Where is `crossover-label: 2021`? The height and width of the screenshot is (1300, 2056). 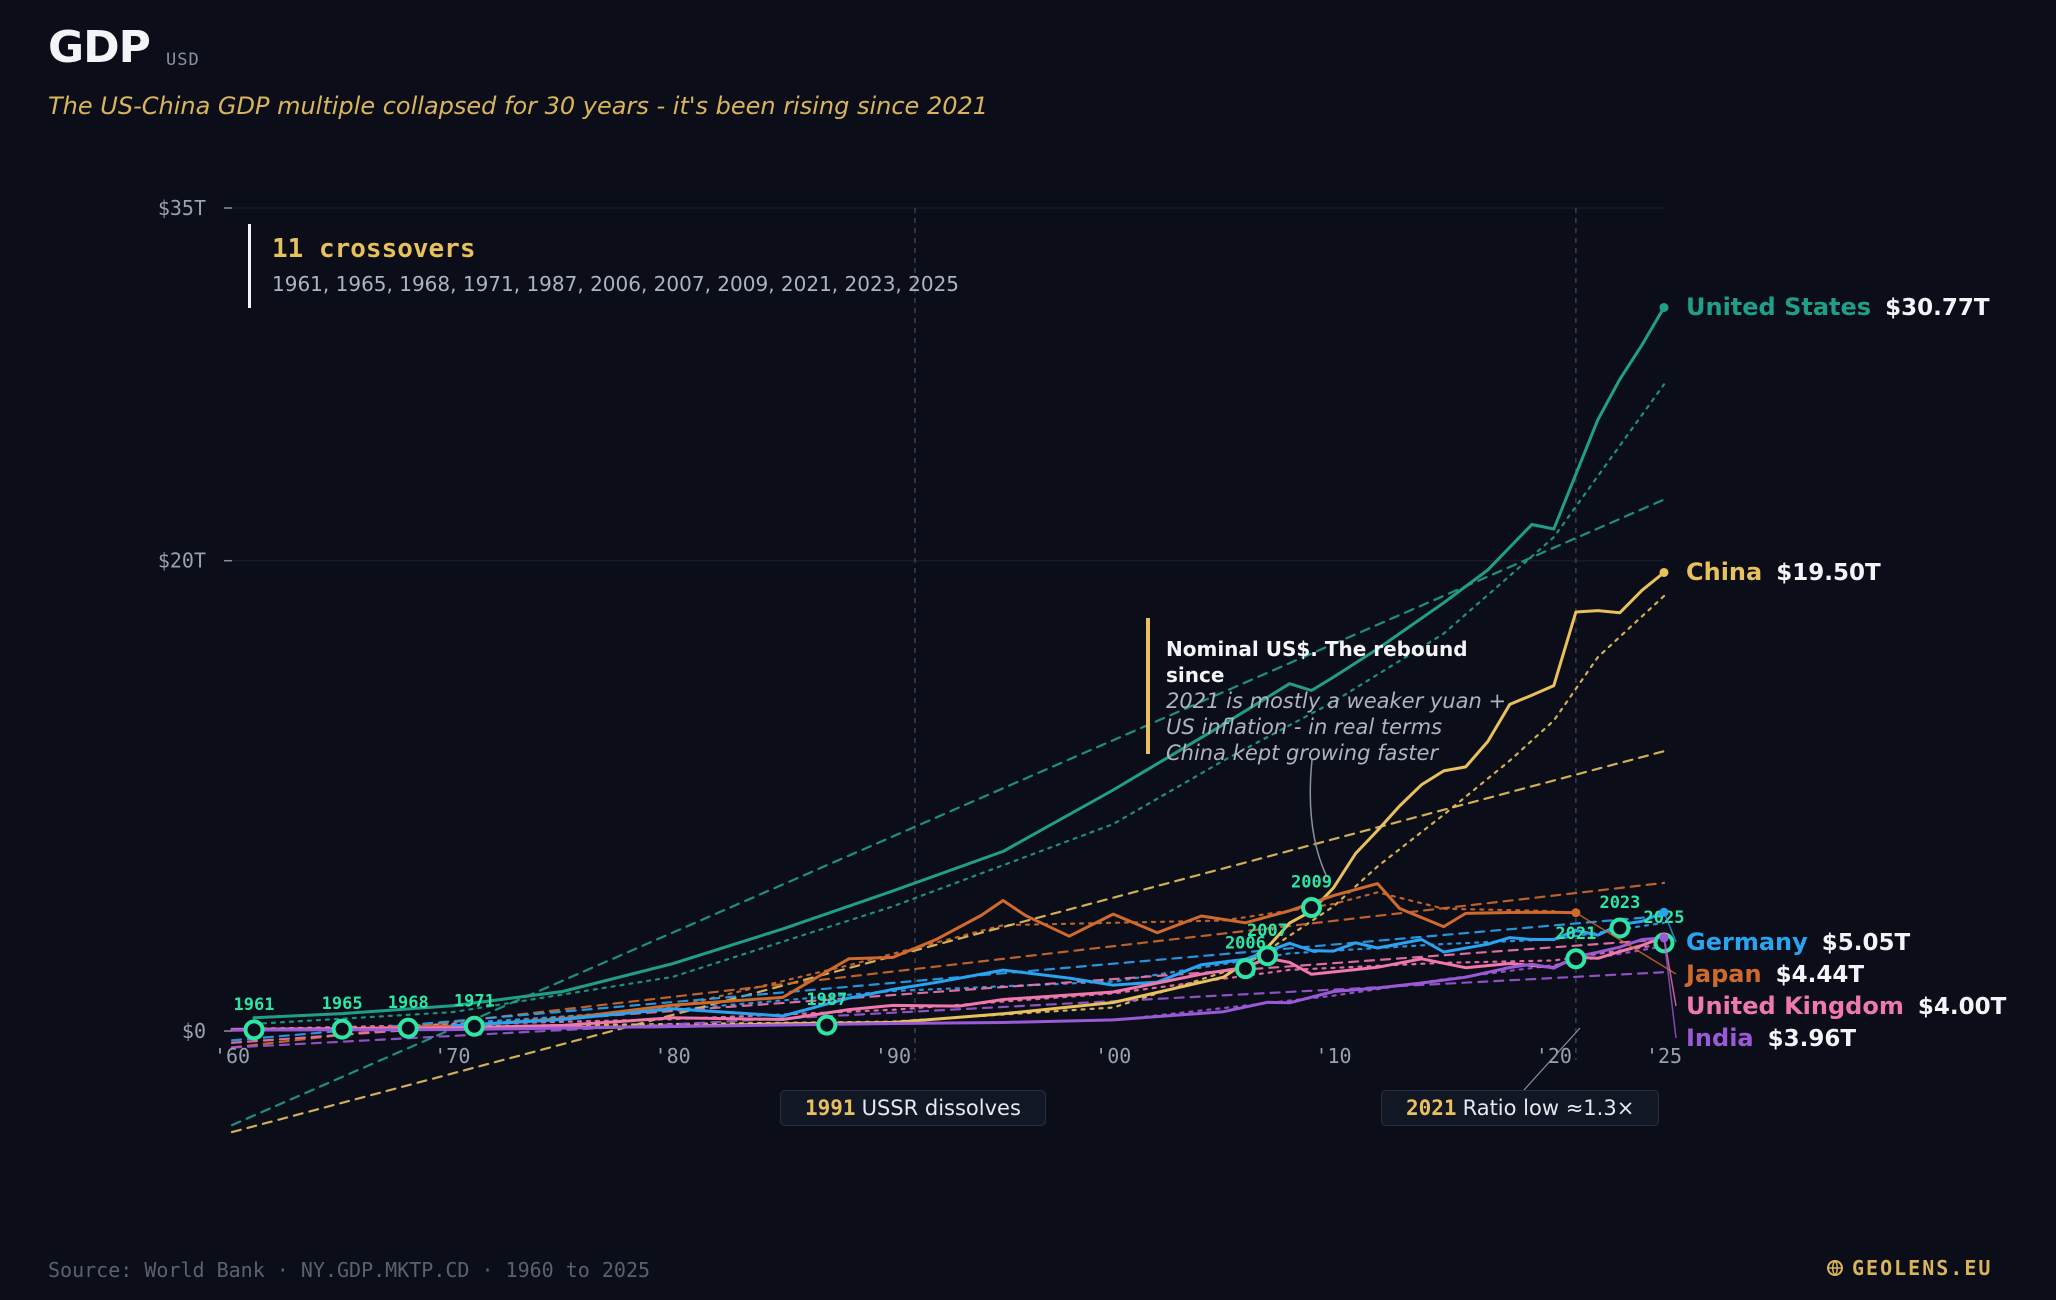
crossover-label: 2021 is located at coordinates (1575, 934).